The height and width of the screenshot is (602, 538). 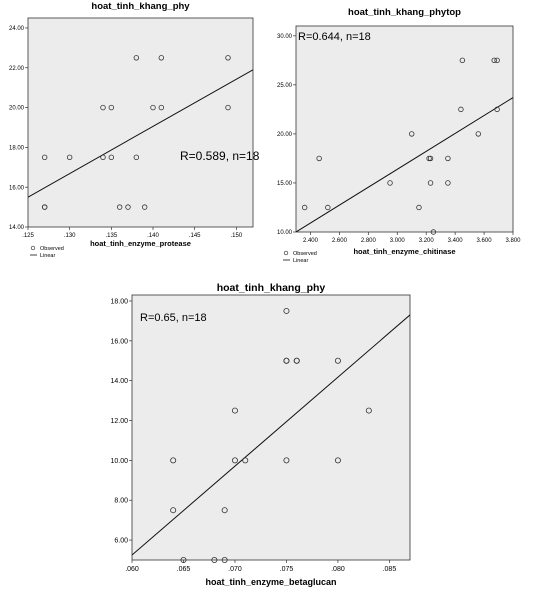 What do you see at coordinates (398, 241) in the screenshot?
I see `x-tick-label: 3.000` at bounding box center [398, 241].